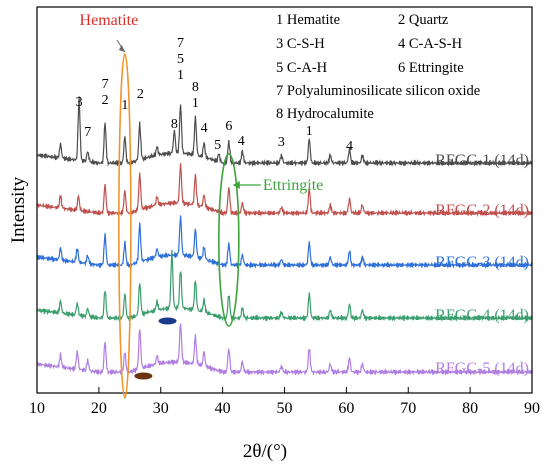  I want to click on x-tick-label: 40, so click(223, 408).